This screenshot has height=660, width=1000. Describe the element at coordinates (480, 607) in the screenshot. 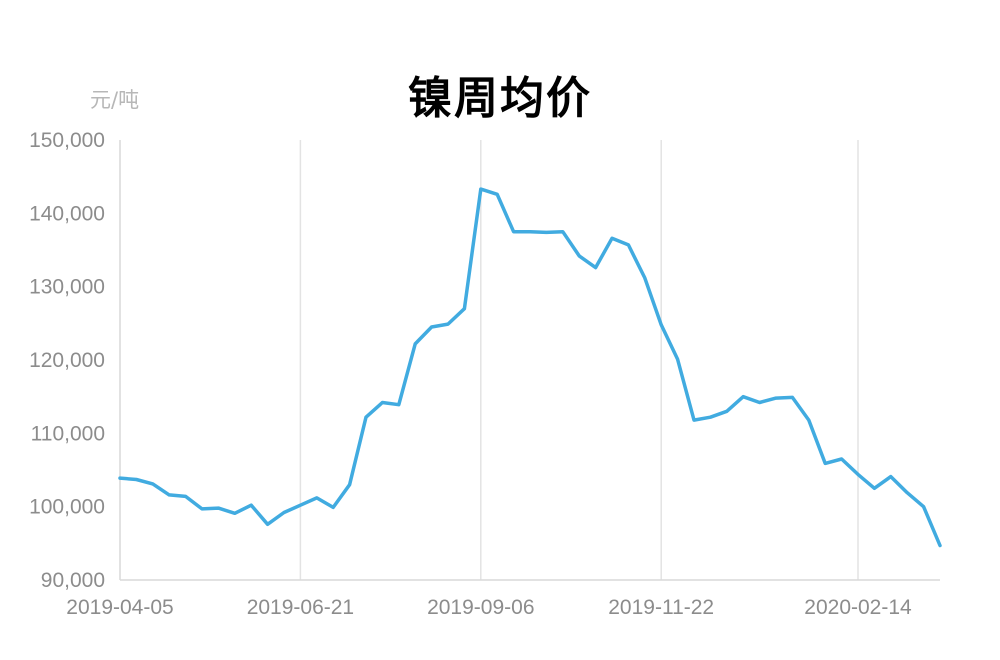

I see `x-tick-label: 2019-09-06` at that location.